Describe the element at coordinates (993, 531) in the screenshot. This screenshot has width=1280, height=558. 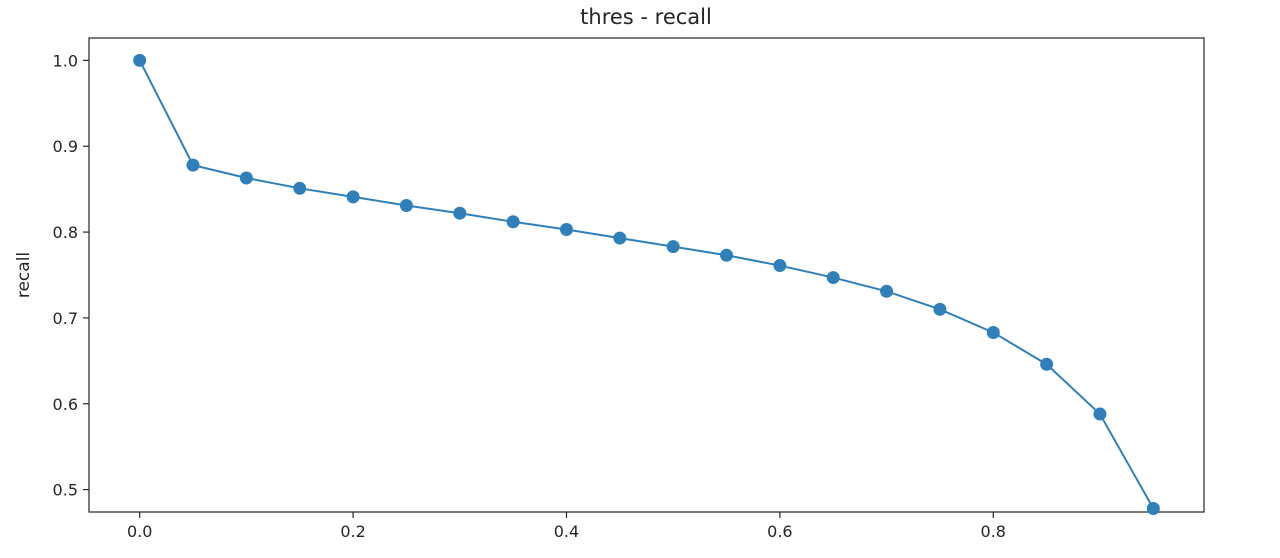
I see `x-tick-label: 0.8` at that location.